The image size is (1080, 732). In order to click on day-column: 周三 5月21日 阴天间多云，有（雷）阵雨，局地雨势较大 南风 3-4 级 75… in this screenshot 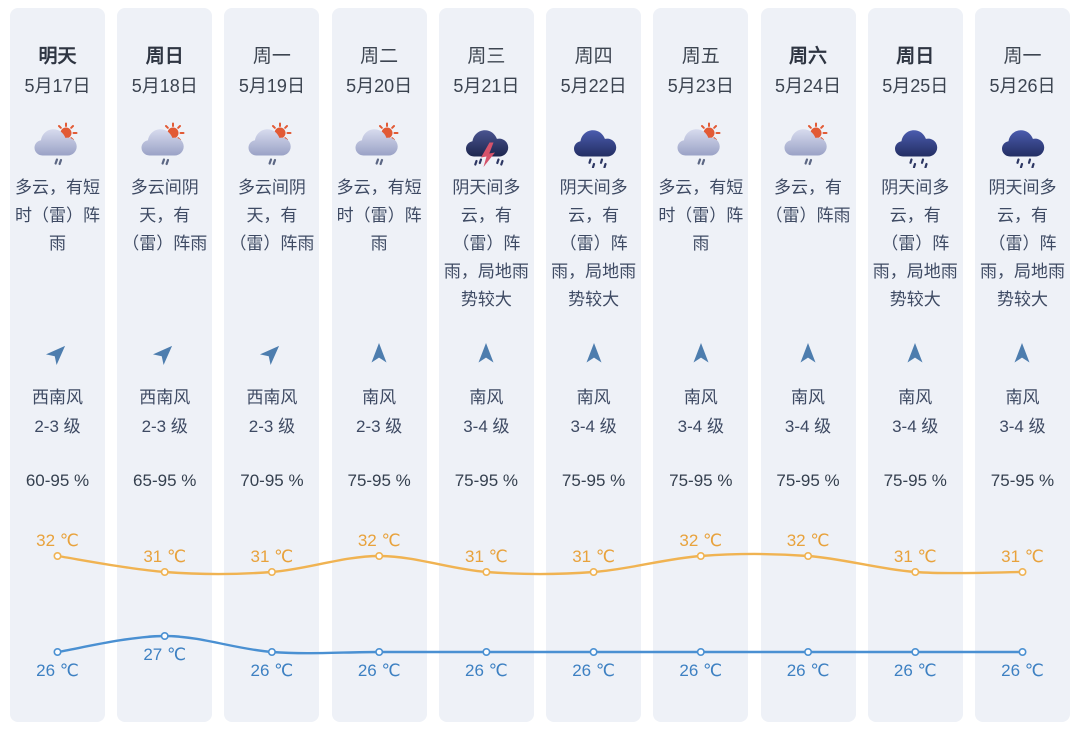, I will do `click(486, 365)`.